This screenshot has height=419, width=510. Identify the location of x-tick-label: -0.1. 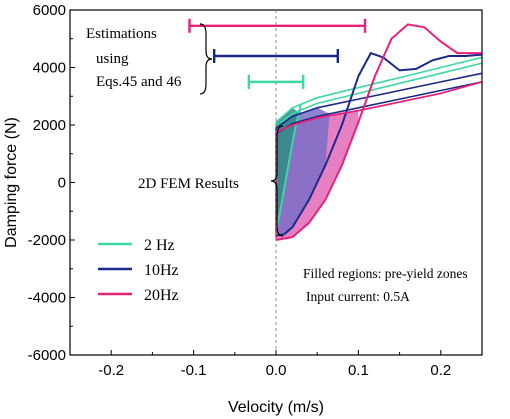
(194, 370).